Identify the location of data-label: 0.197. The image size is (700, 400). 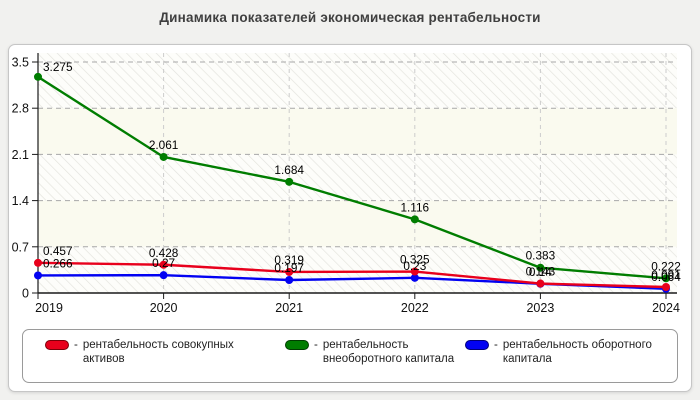
(289, 268).